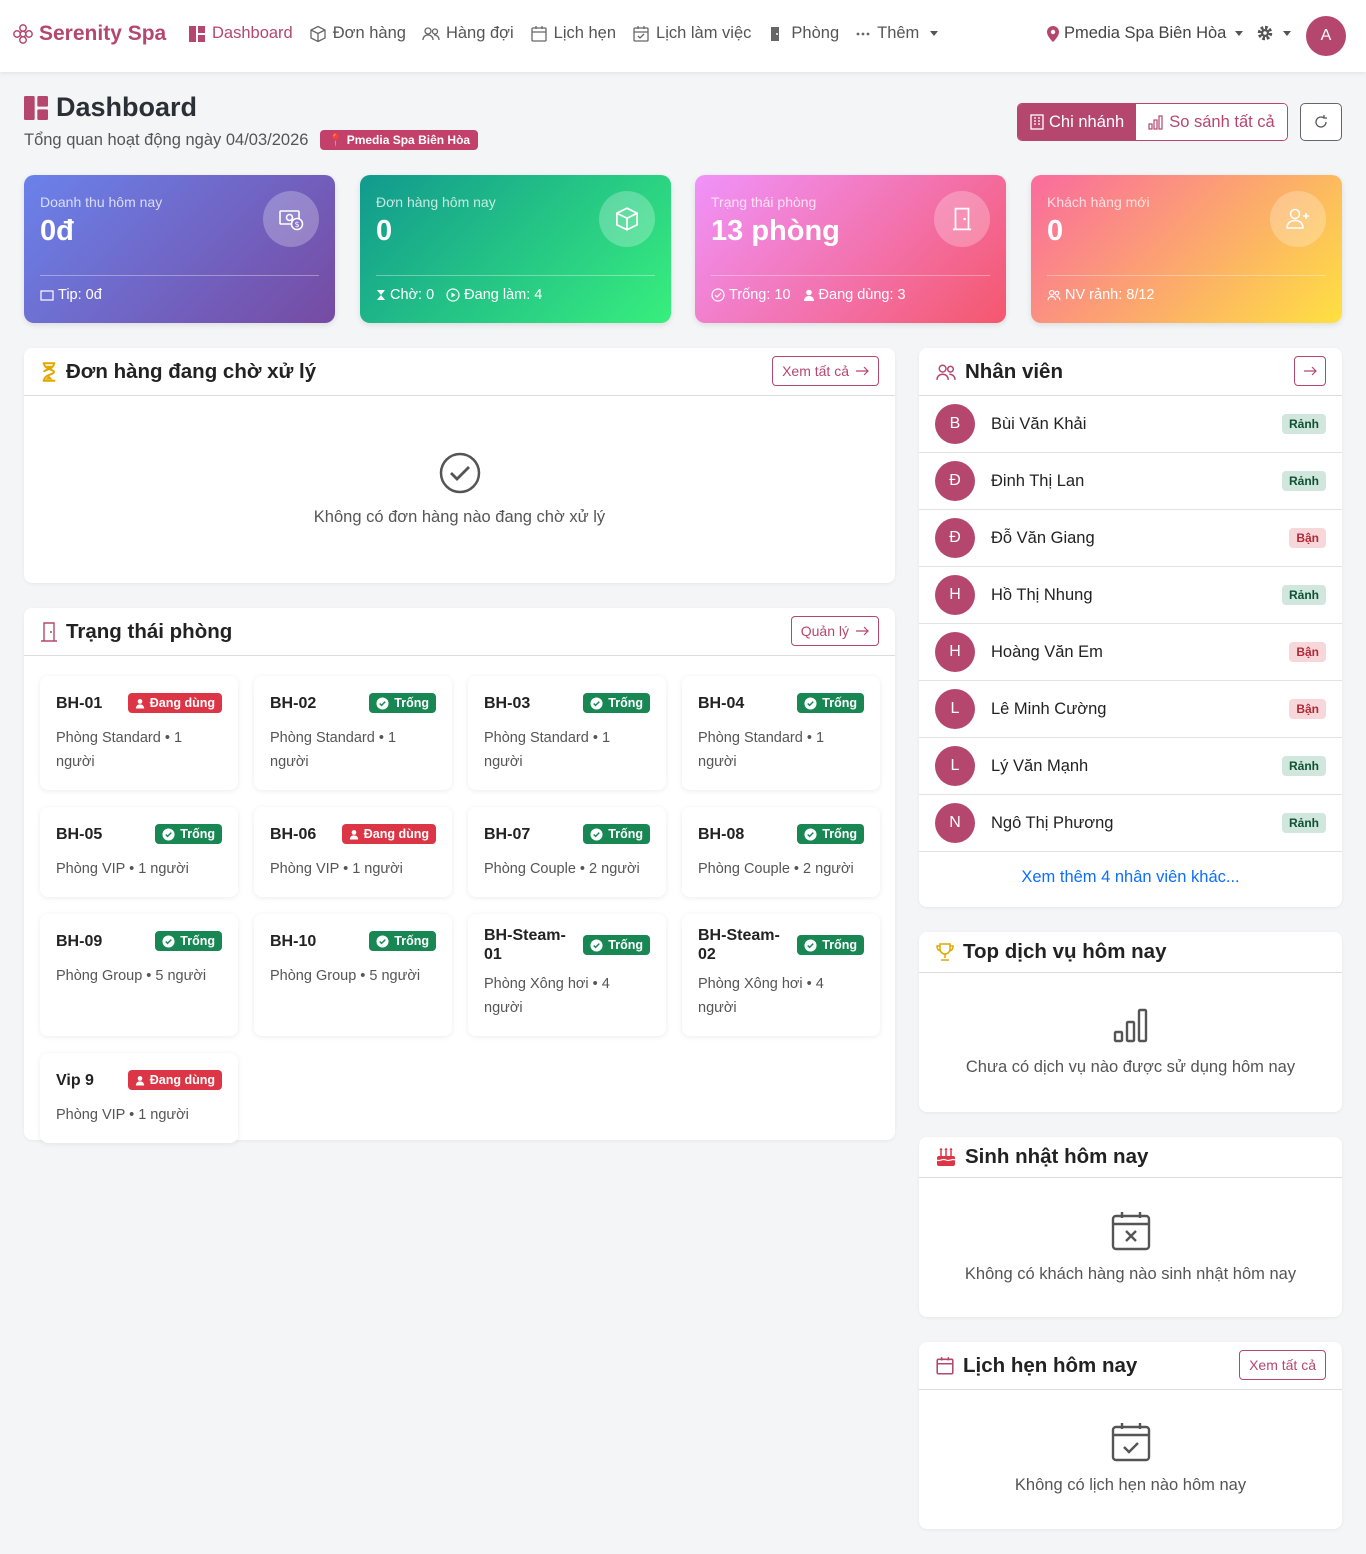  What do you see at coordinates (1222, 121) in the screenshot?
I see `btn-label: So sánh tất cả` at bounding box center [1222, 121].